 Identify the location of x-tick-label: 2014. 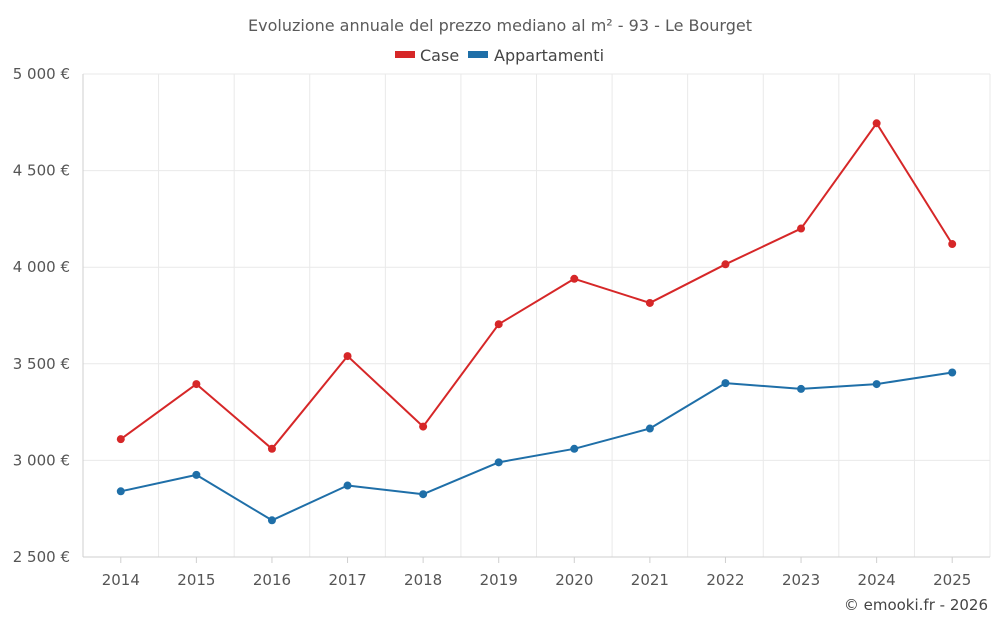
(121, 580).